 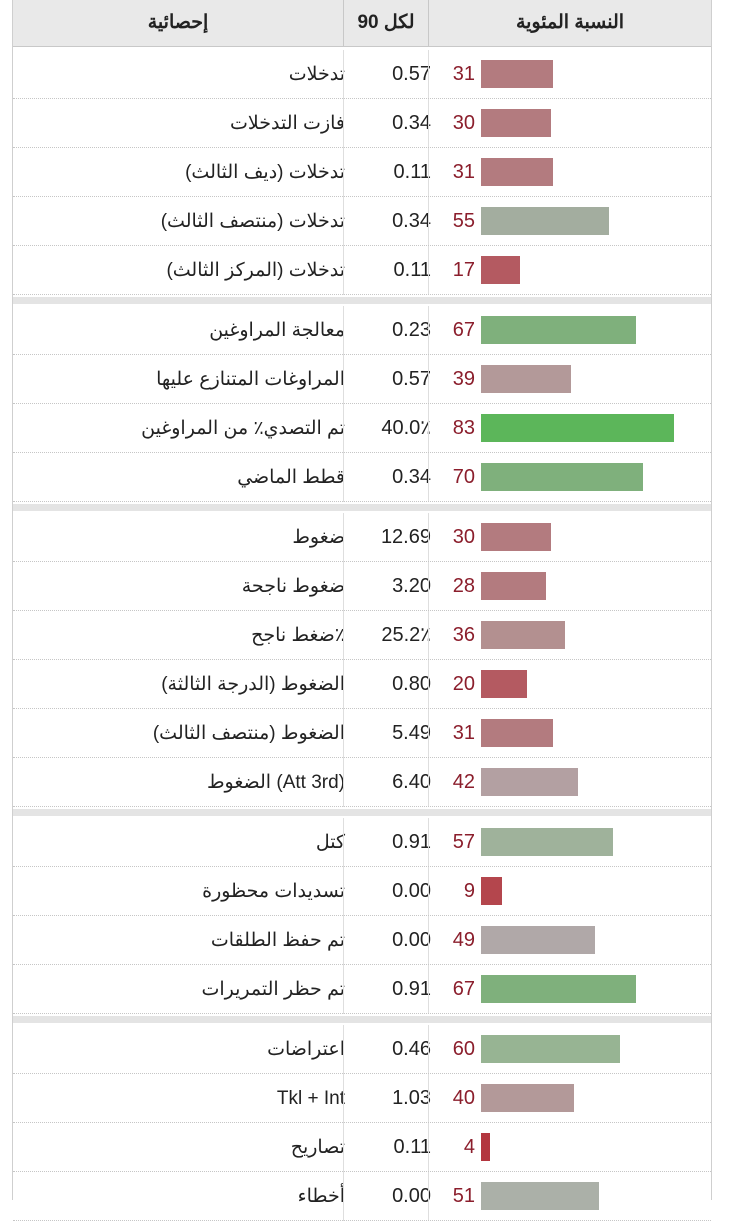 What do you see at coordinates (362, 270) in the screenshot?
I see `table-row: تدخلات (المركز الثالث) 0.11 17` at bounding box center [362, 270].